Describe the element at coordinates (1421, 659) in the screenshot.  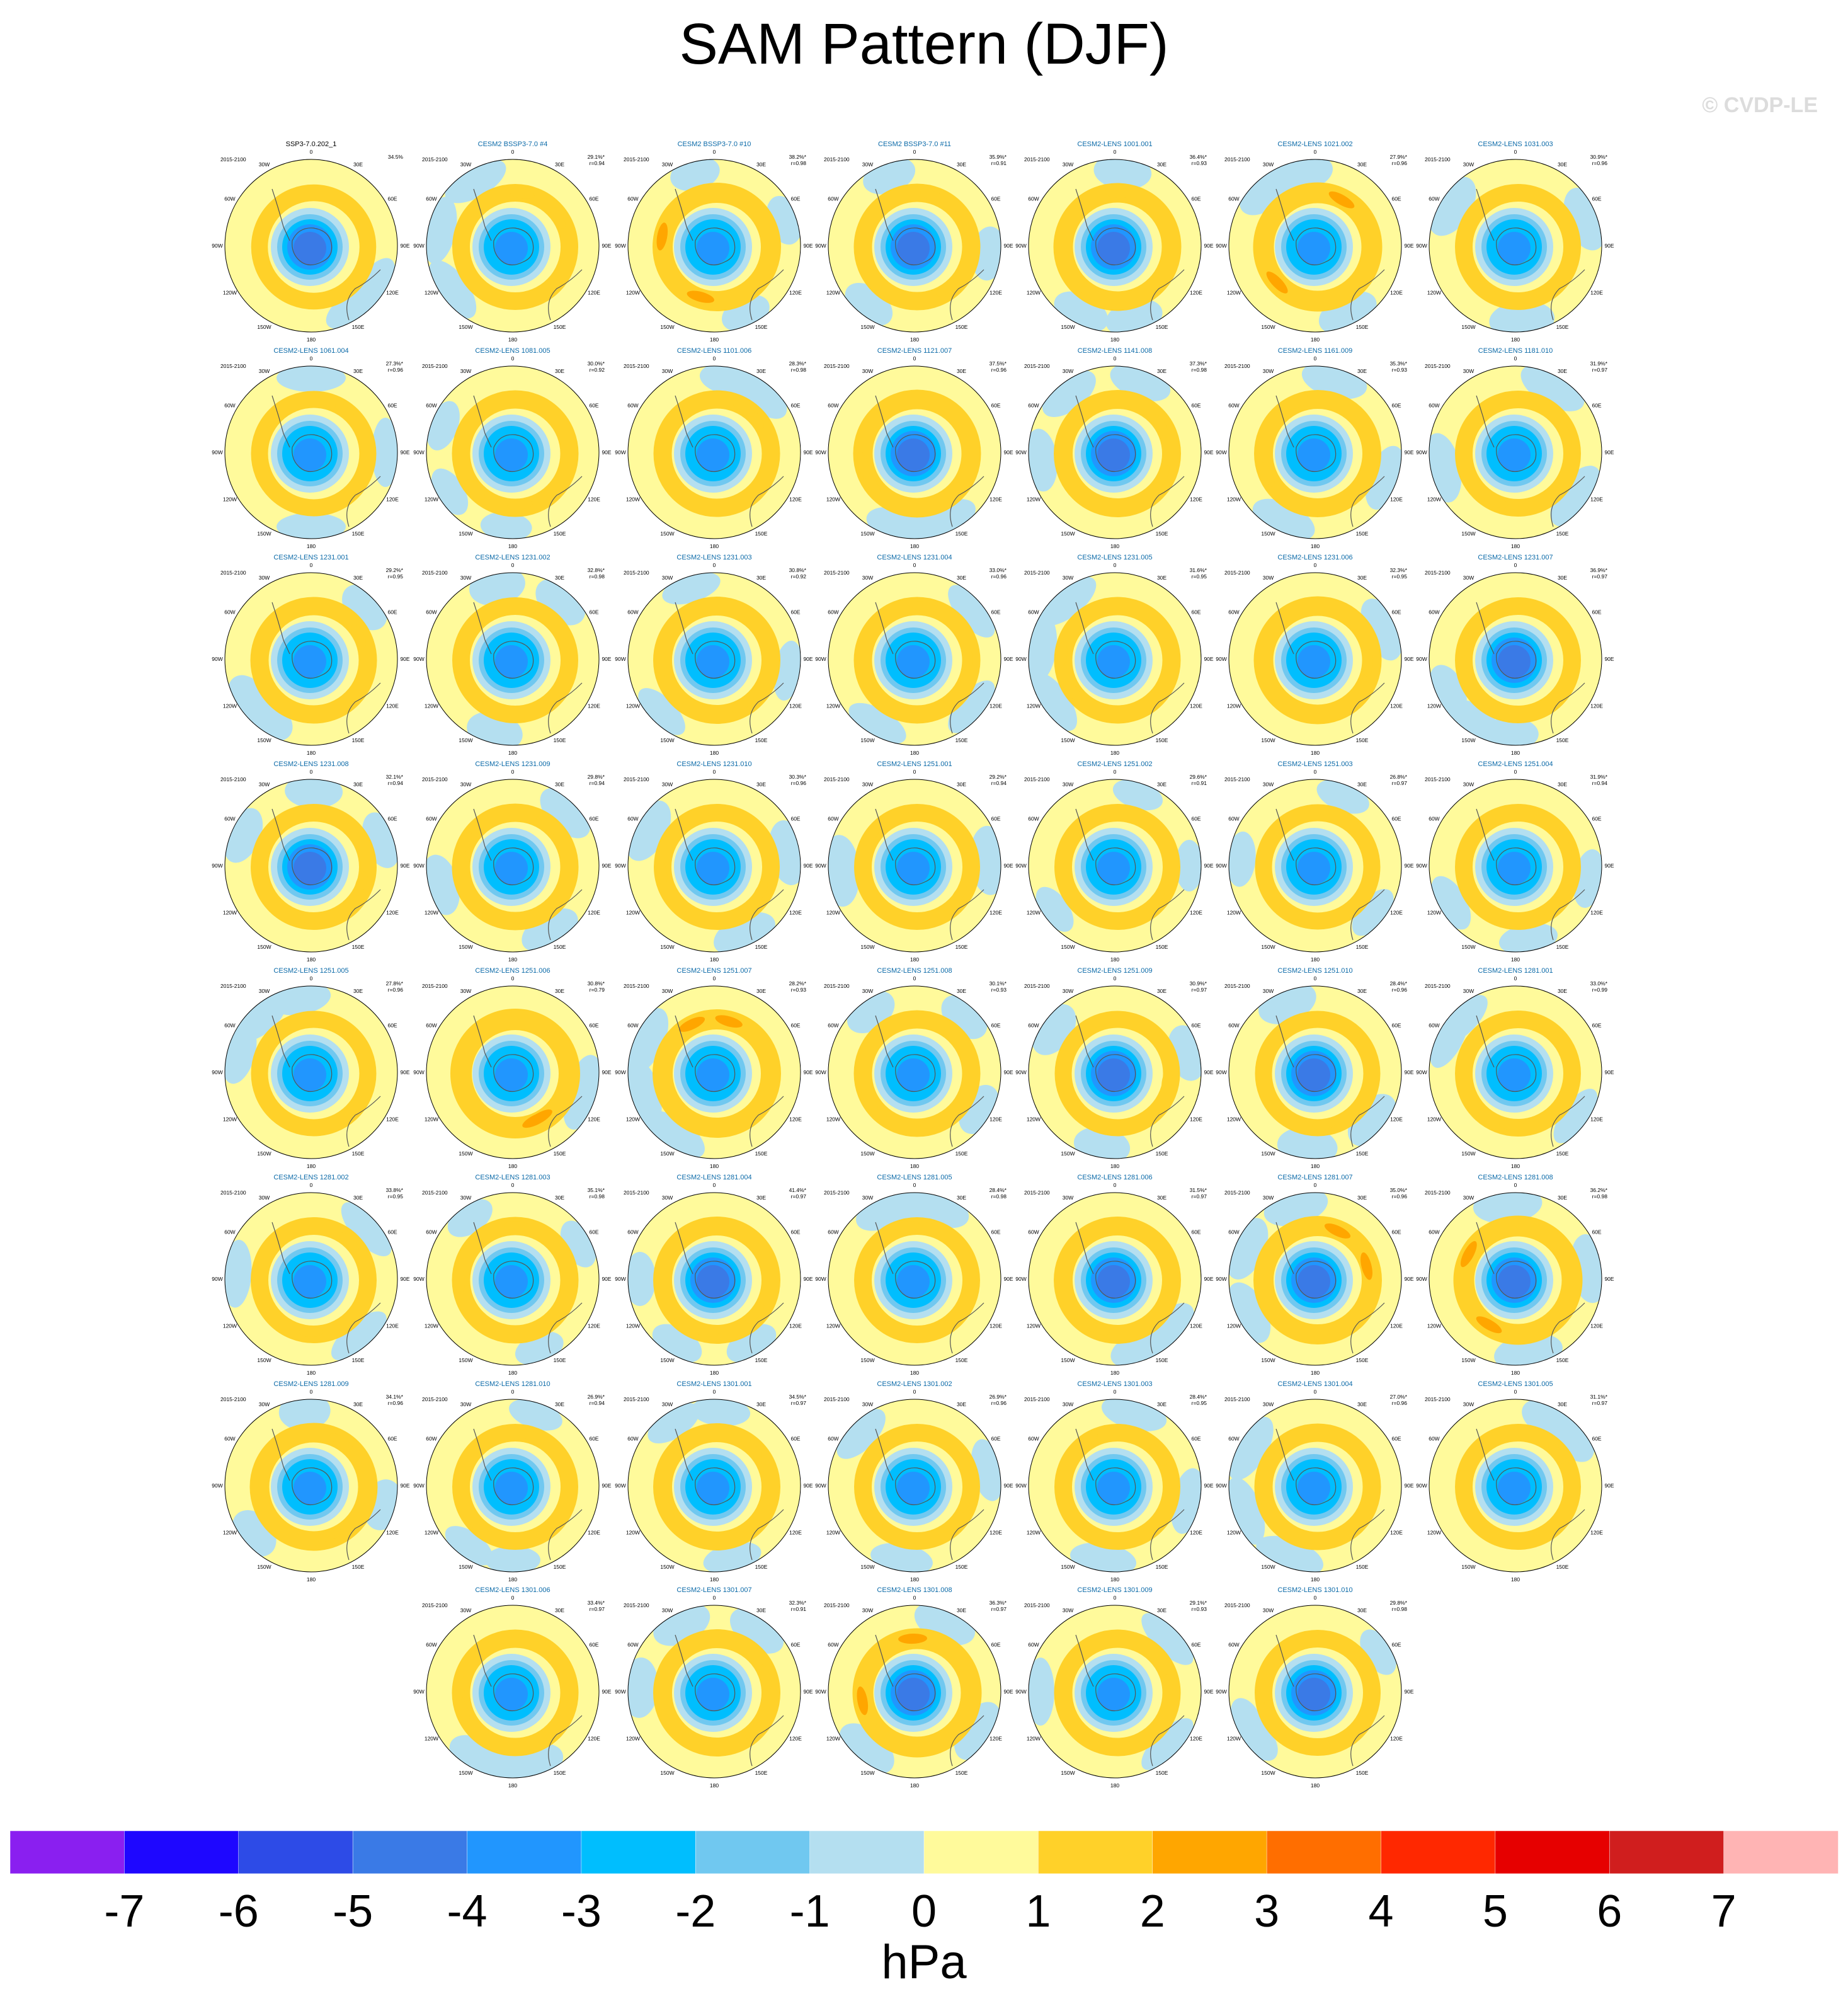
I see `lon-label: 90W` at that location.